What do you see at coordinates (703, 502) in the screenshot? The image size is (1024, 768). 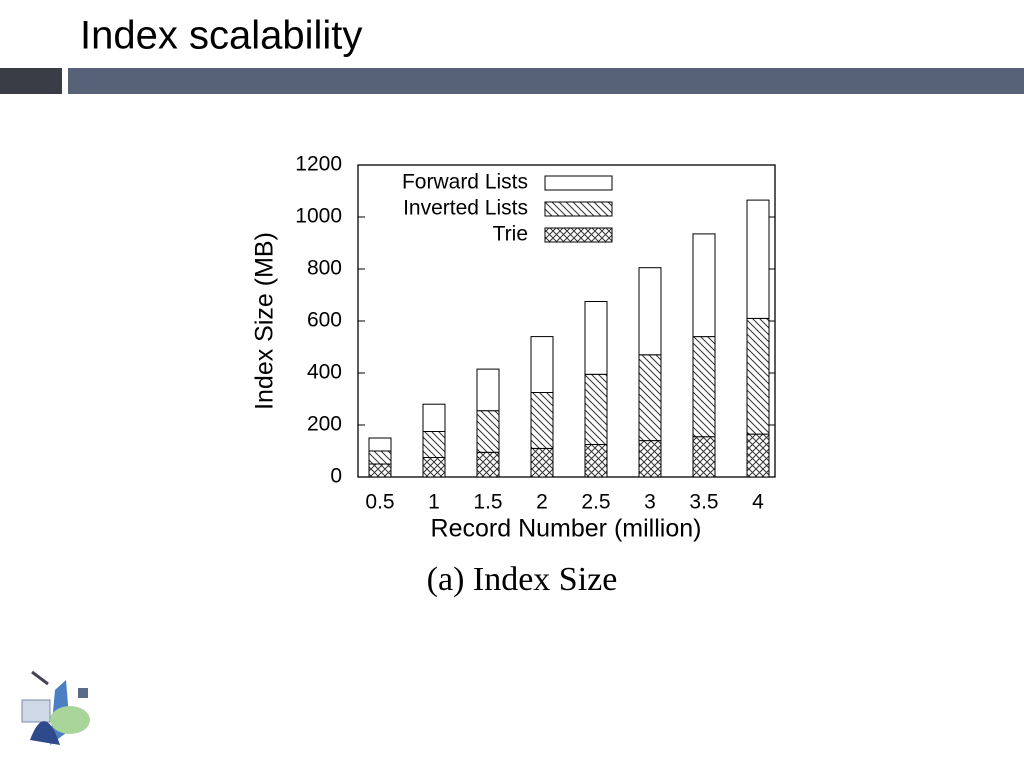 I see `x-tick-label: 3.5` at bounding box center [703, 502].